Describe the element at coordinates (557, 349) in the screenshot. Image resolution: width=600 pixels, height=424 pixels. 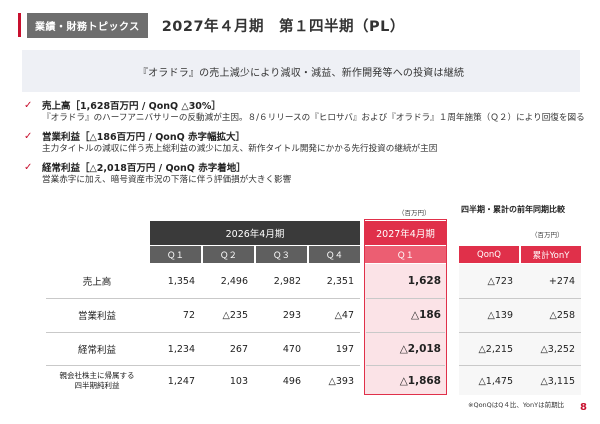
I see `cell-yony: △3,252` at that location.